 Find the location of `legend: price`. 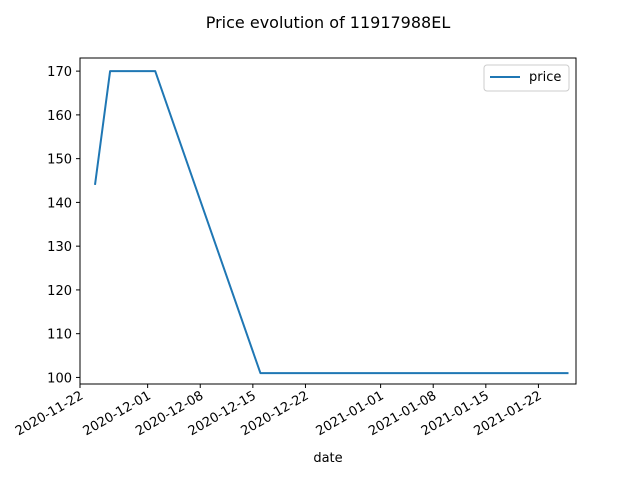

legend: price is located at coordinates (526, 78).